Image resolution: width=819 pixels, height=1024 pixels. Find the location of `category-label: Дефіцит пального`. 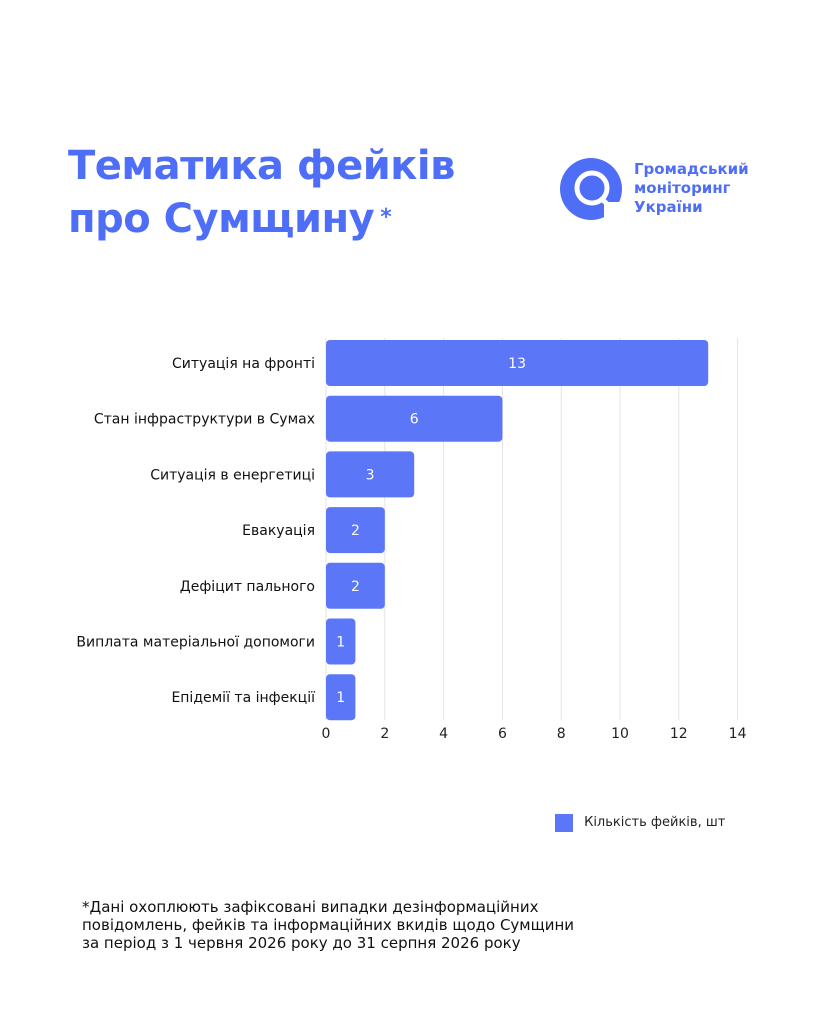

category-label: Дефіцит пального is located at coordinates (247, 587).